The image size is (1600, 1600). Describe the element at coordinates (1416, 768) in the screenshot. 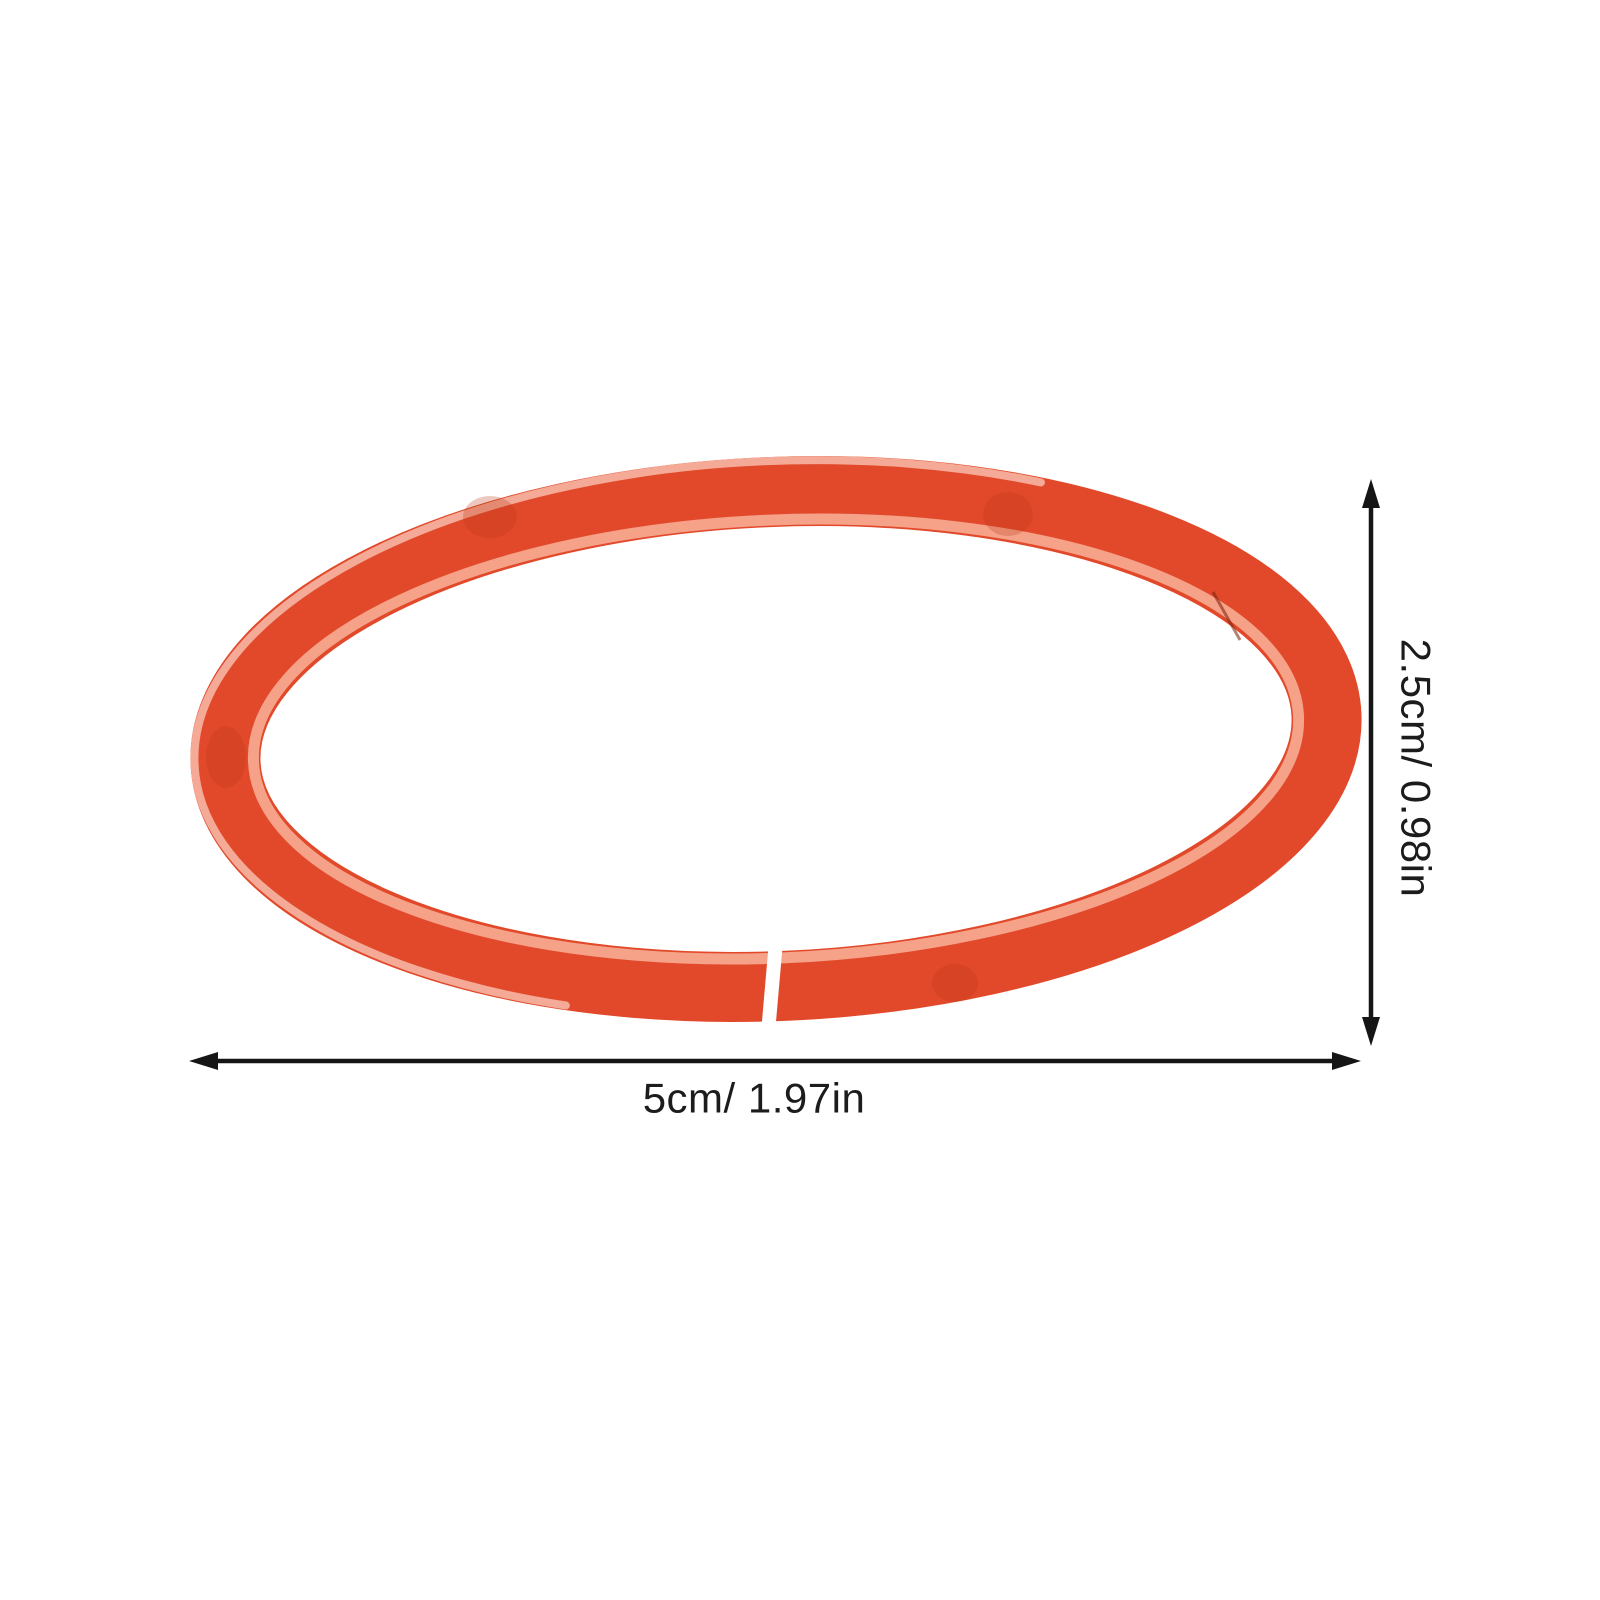

I see `height-dimension-label: 2.5cm/ 0.98in` at that location.